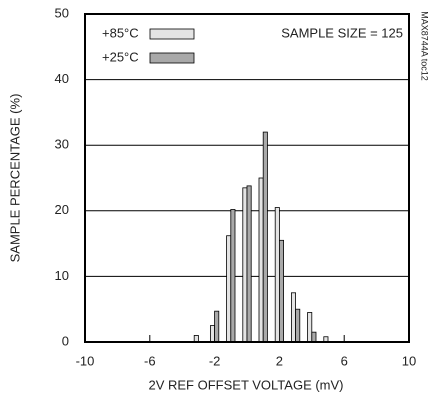  Describe the element at coordinates (344, 360) in the screenshot. I see `x-tick-label: 6` at that location.